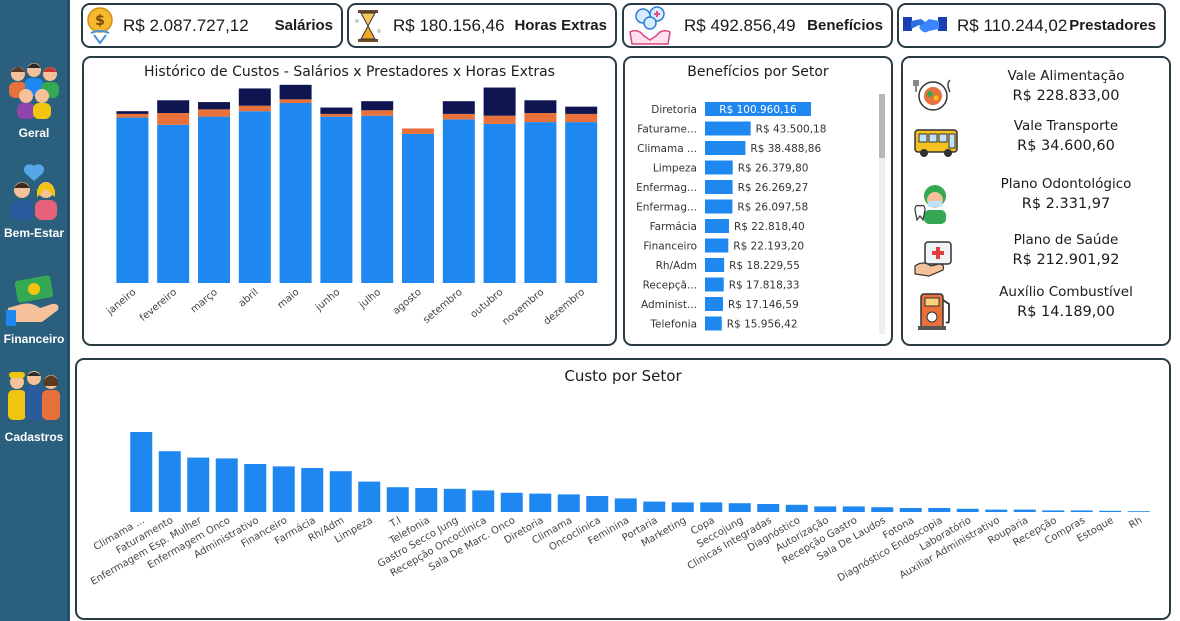  What do you see at coordinates (882, 214) in the screenshot?
I see `scrollbar` at bounding box center [882, 214].